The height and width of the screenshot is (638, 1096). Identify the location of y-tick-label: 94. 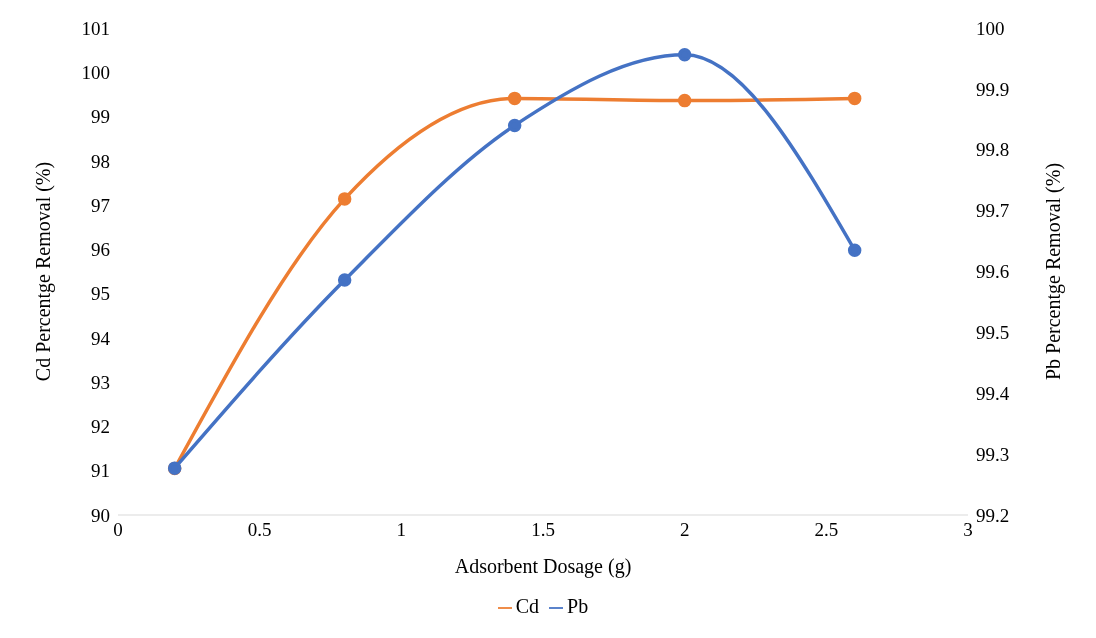
(101, 338).